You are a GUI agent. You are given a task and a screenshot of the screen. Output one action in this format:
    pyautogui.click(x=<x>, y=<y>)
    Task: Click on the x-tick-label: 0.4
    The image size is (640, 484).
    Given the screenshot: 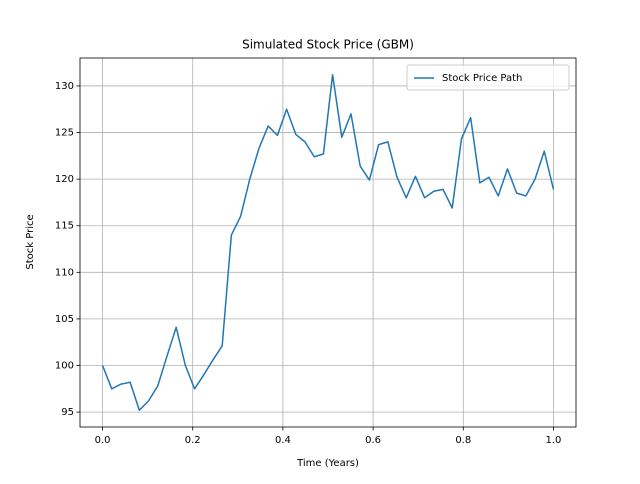 What is the action you would take?
    pyautogui.click(x=283, y=440)
    